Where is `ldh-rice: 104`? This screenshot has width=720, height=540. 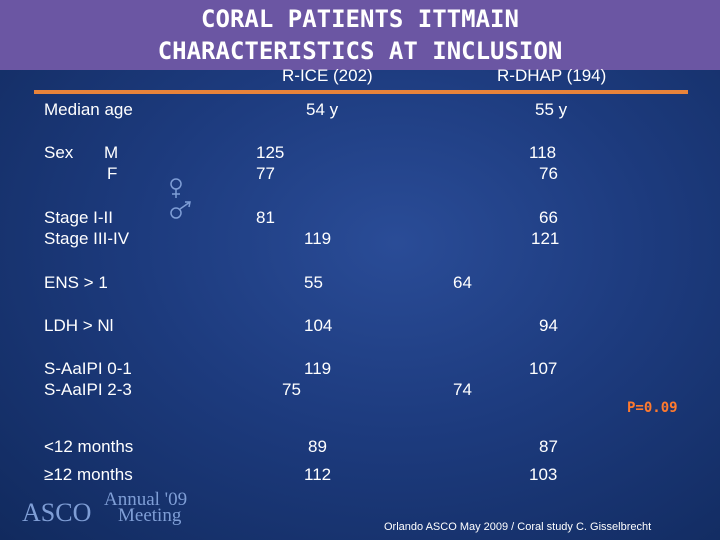 ldh-rice: 104 is located at coordinates (318, 325).